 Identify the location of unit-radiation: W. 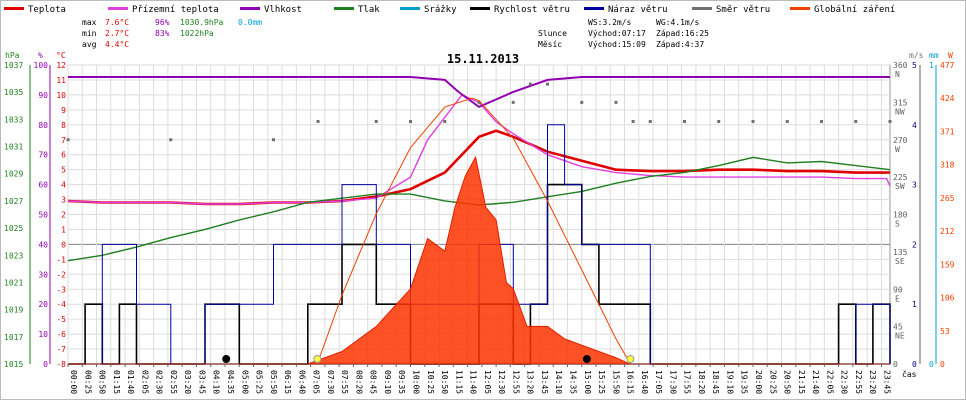
(950, 55).